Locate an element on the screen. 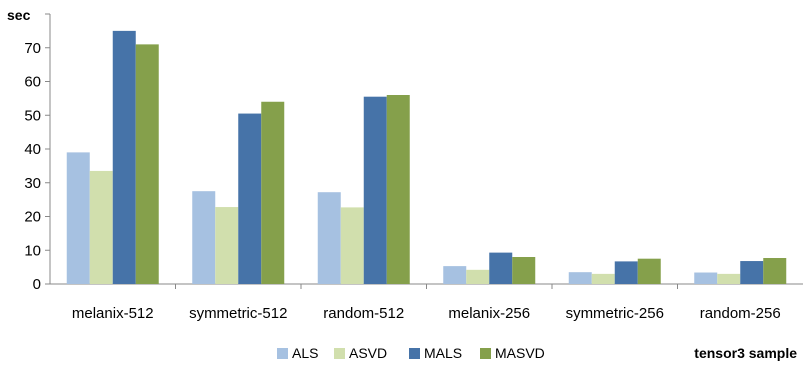 The height and width of the screenshot is (374, 803). legend-swatch-masvd is located at coordinates (485, 353).